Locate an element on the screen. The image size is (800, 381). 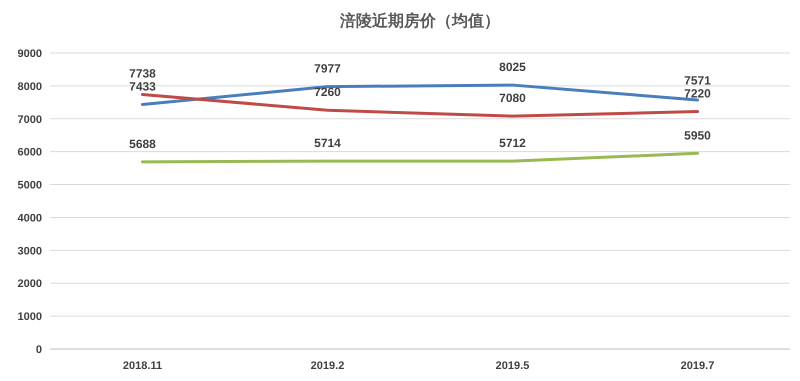
data-label: 7977 is located at coordinates (328, 69).